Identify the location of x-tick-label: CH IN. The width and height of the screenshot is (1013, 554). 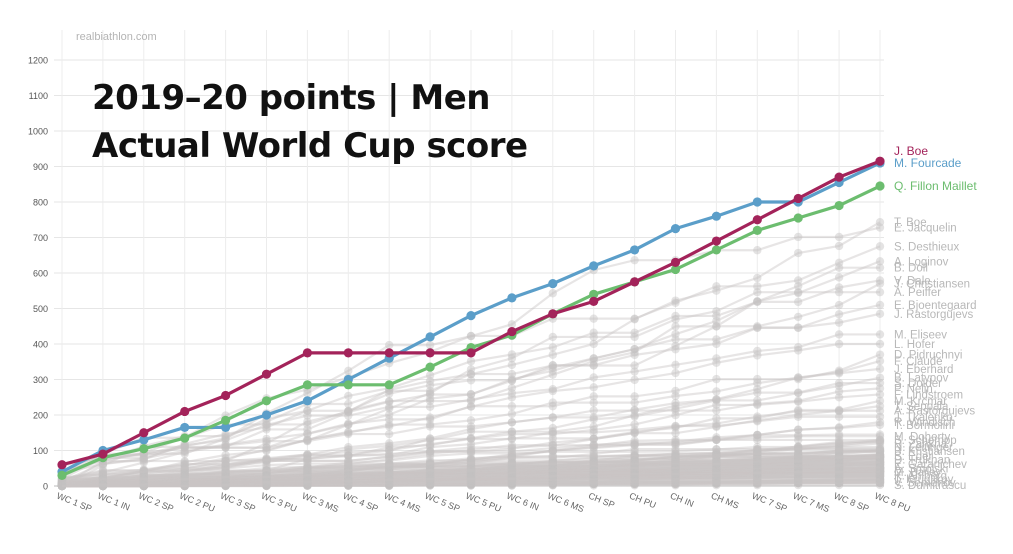
(682, 500).